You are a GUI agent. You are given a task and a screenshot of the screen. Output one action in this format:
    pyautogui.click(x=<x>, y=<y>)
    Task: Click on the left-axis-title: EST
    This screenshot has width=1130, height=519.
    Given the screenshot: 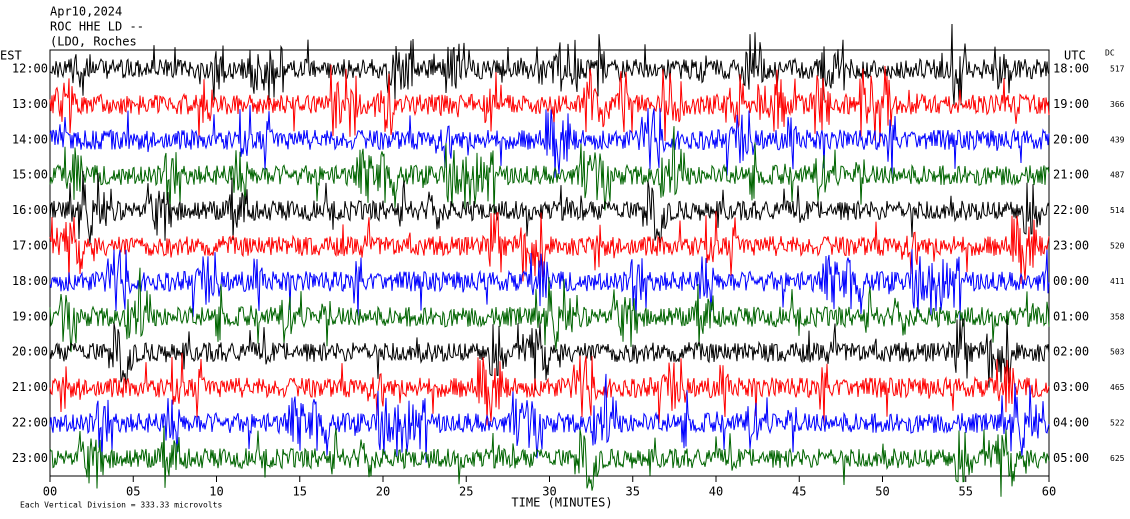 What is the action you would take?
    pyautogui.click(x=11, y=56)
    